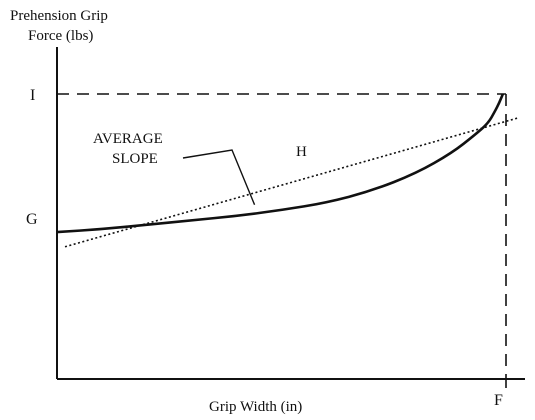 The width and height of the screenshot is (535, 420). Describe the element at coordinates (32, 219) in the screenshot. I see `y-tick-label-g: G` at that location.